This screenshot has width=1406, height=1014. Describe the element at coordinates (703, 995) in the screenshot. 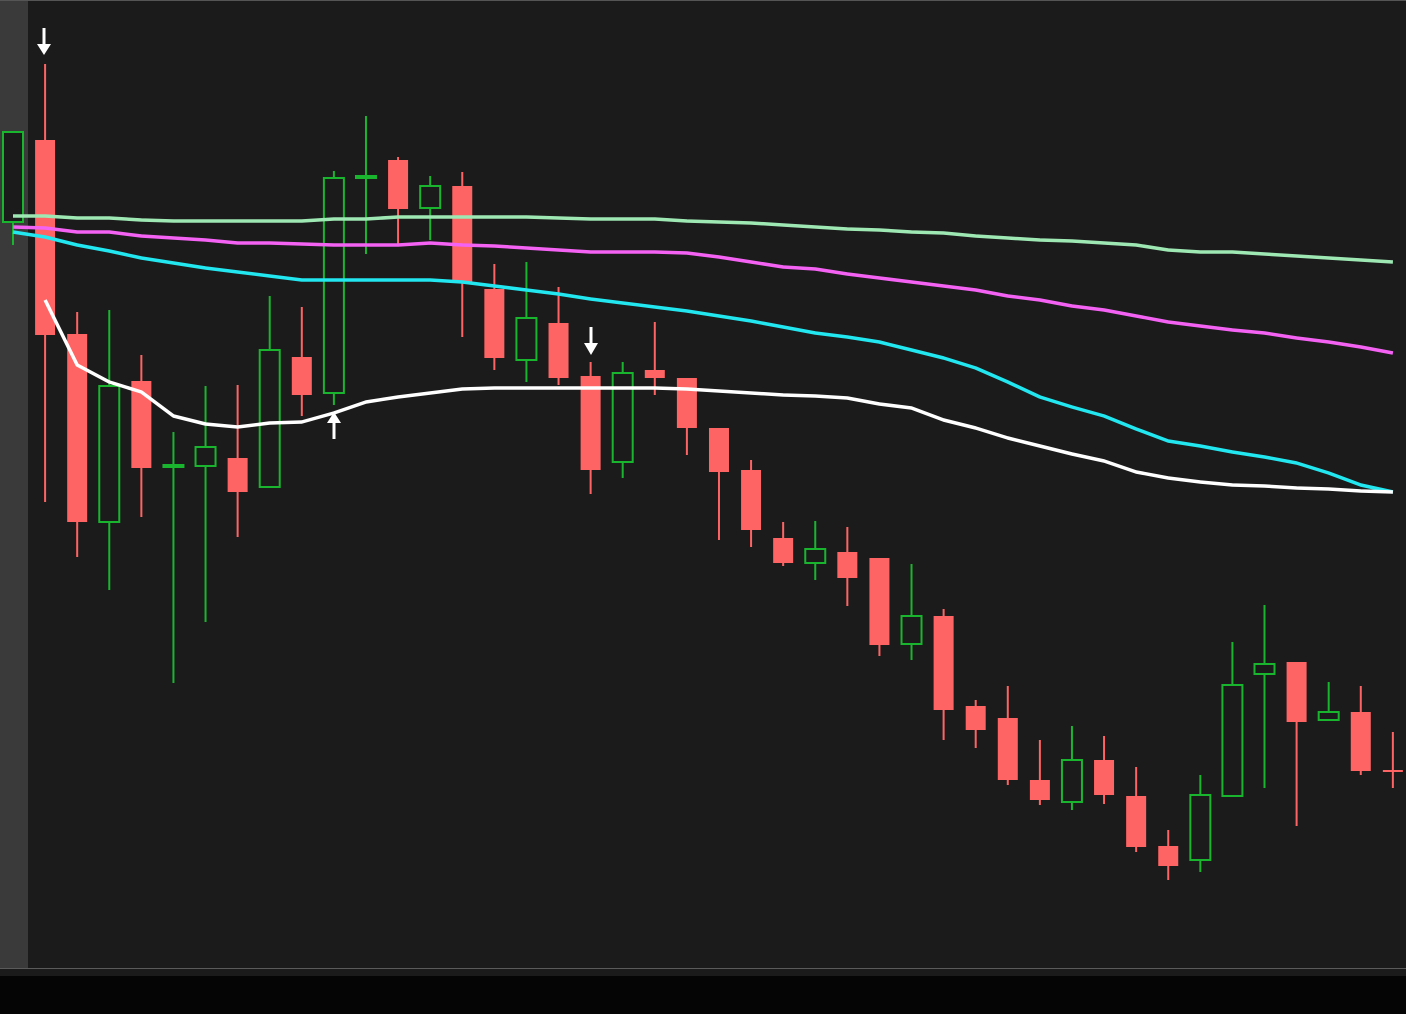

I see `status-bar` at that location.